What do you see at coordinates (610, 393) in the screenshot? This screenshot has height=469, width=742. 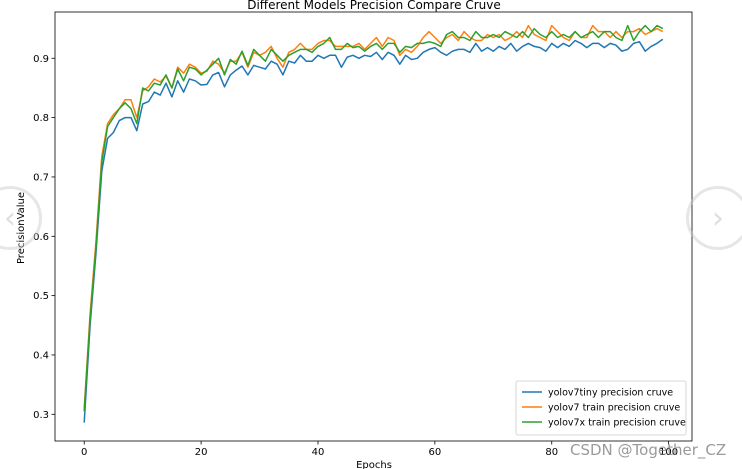 I see `legend-label: yolov7tiny precision cruve` at bounding box center [610, 393].